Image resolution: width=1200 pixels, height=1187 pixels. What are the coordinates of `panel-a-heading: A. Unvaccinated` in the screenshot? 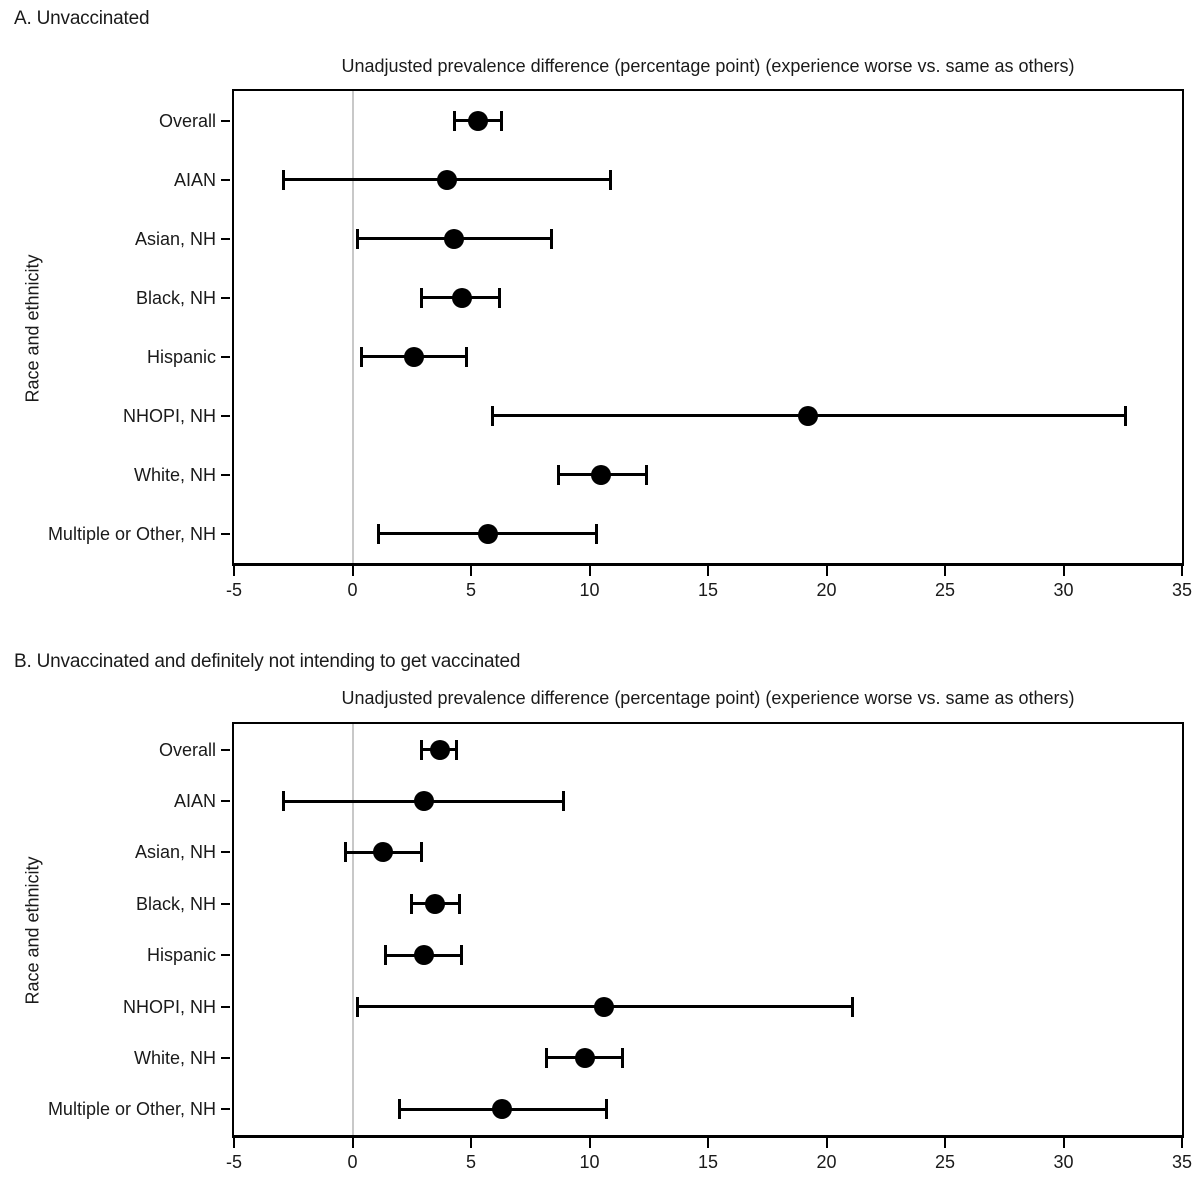 It's located at (82, 18).